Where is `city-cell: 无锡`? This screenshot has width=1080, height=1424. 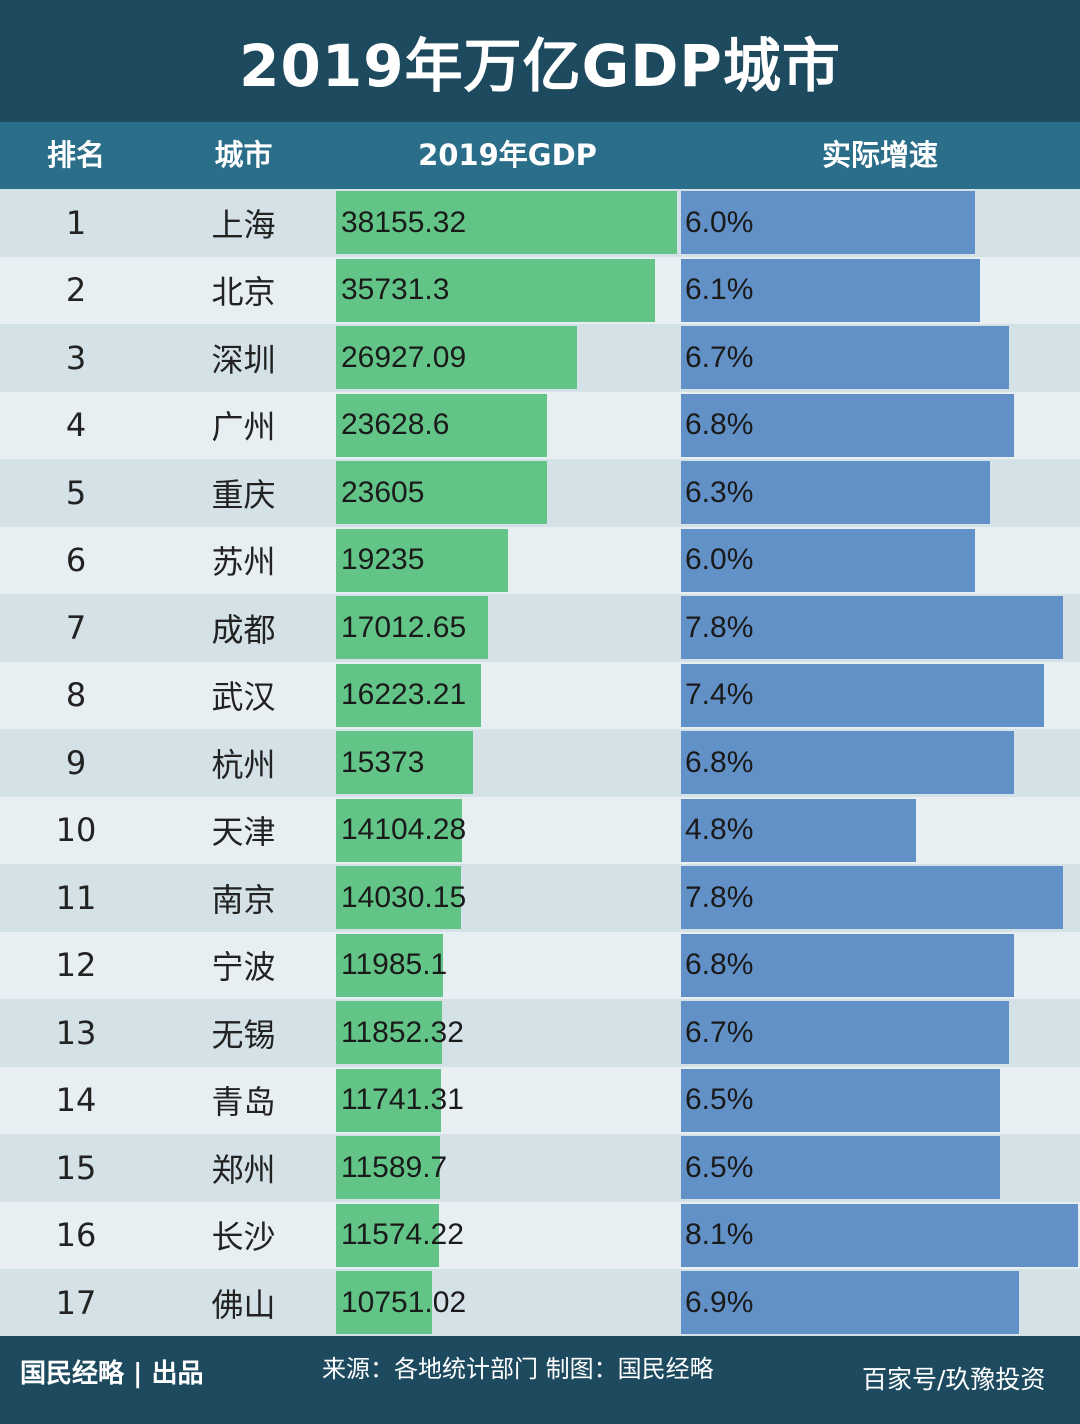
city-cell: 无锡 is located at coordinates (243, 1034).